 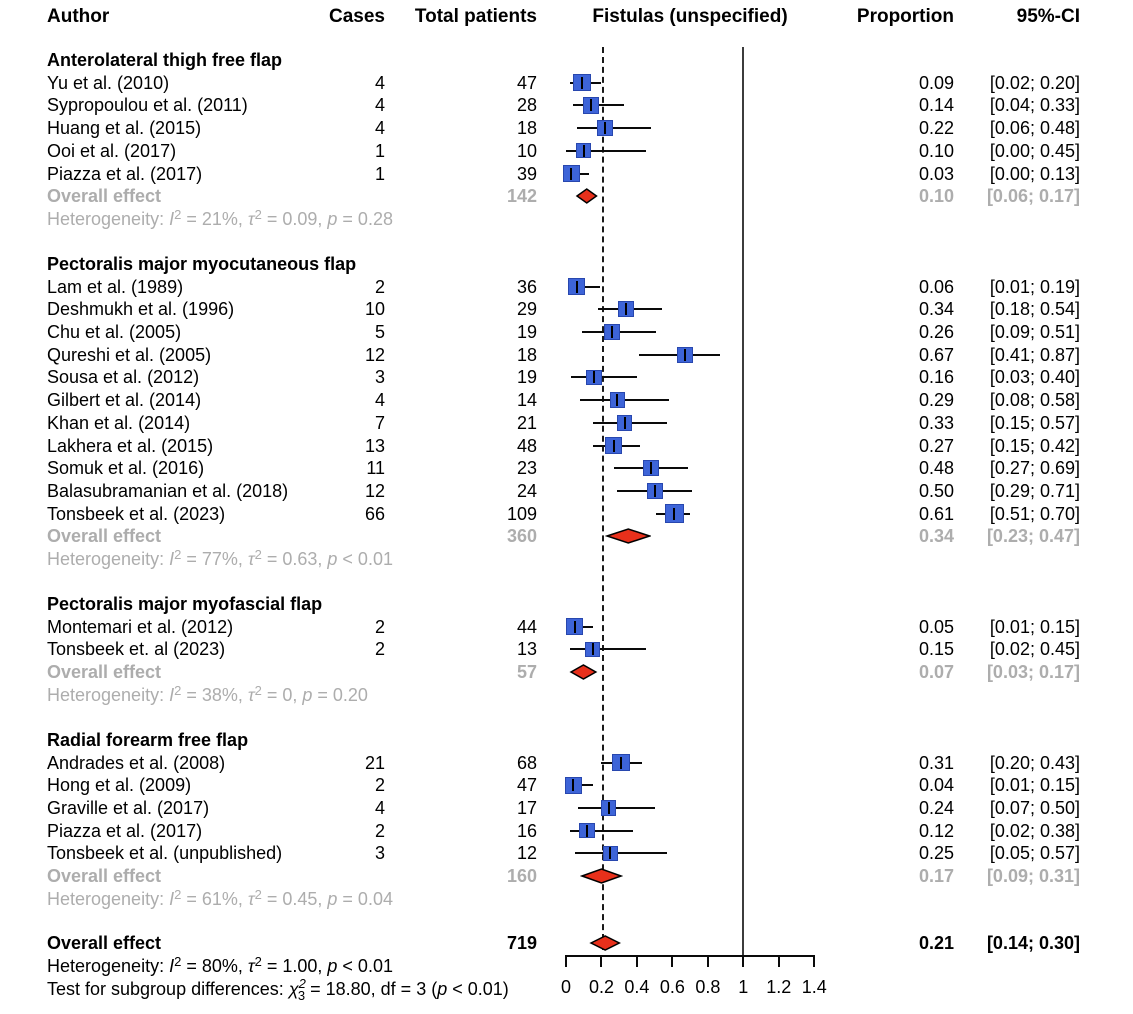 I want to click on cases-value: 21, so click(x=374, y=762).